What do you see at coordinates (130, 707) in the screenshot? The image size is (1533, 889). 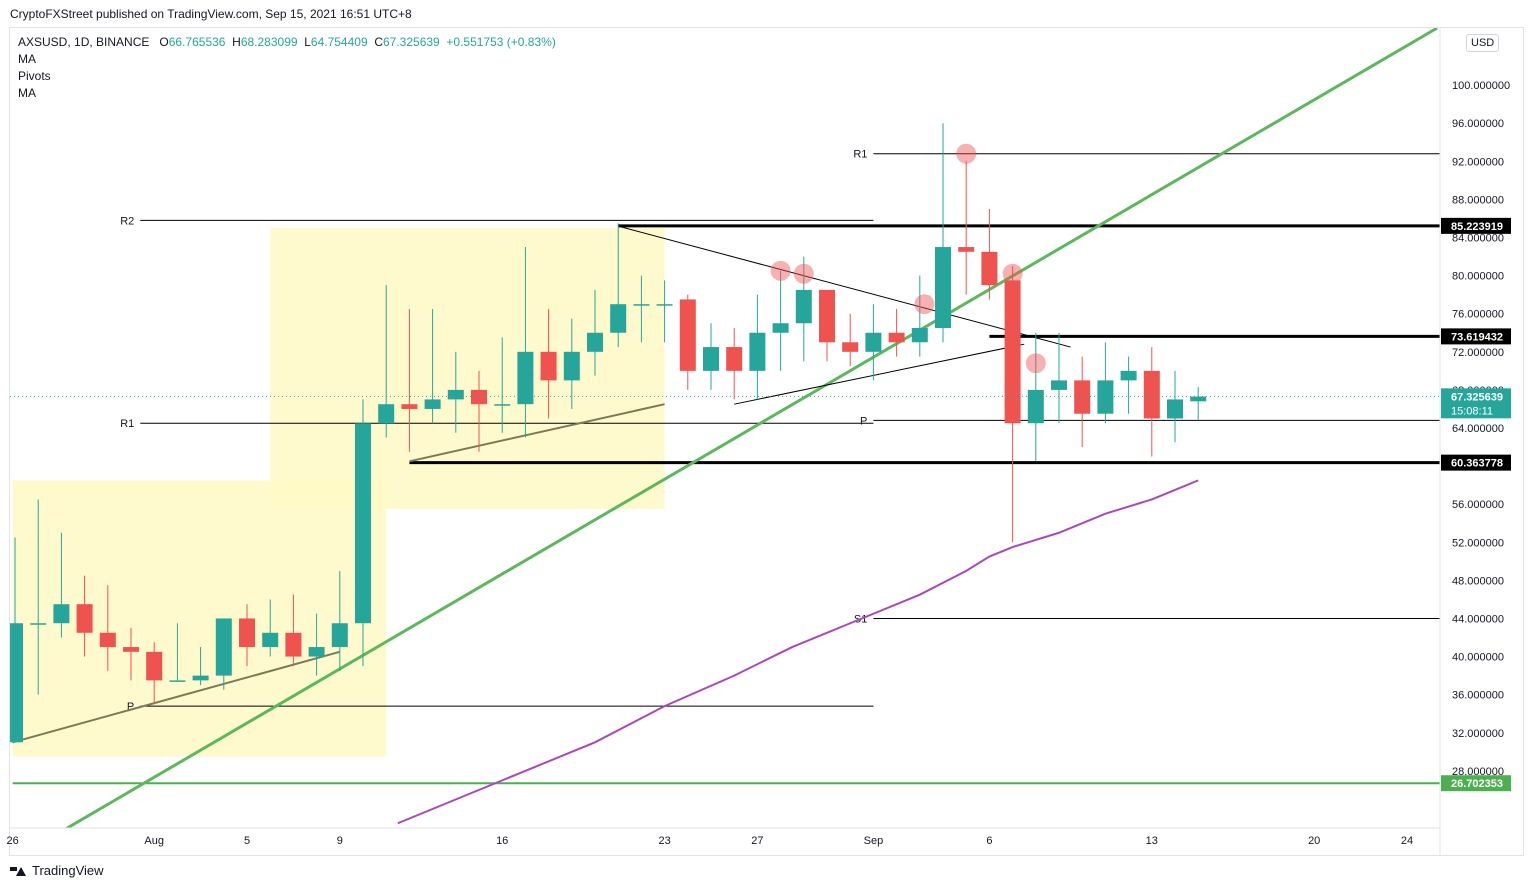 I see `pivot-label-2: P` at bounding box center [130, 707].